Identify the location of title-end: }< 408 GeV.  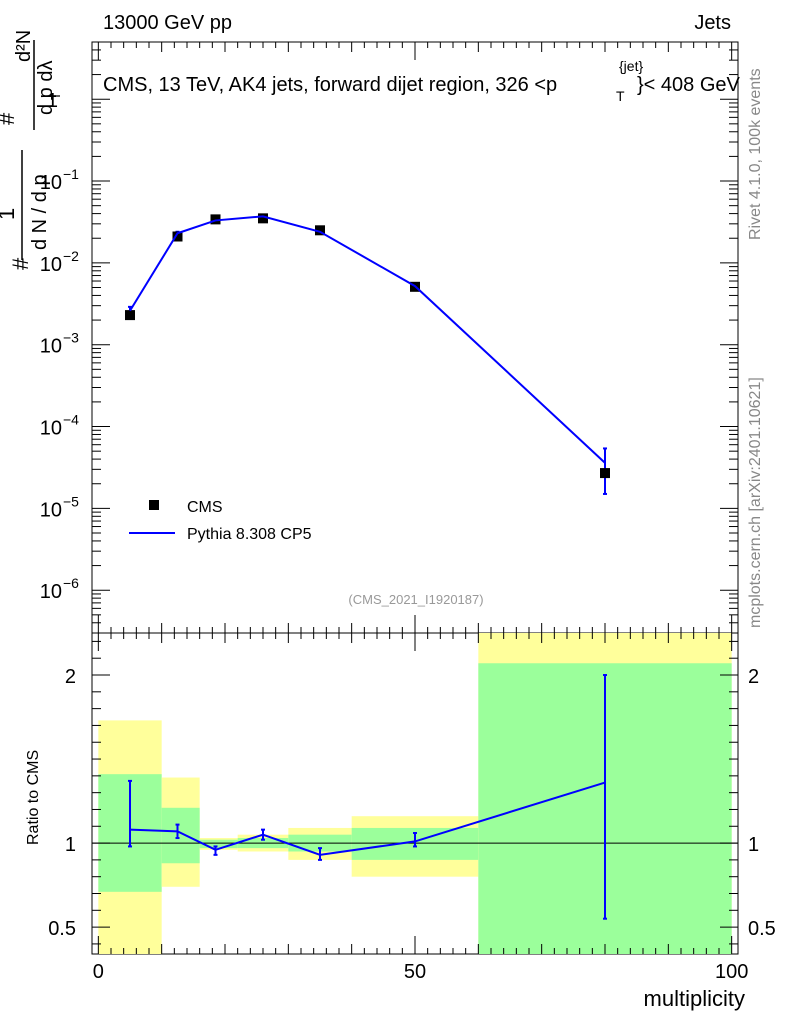
(689, 85).